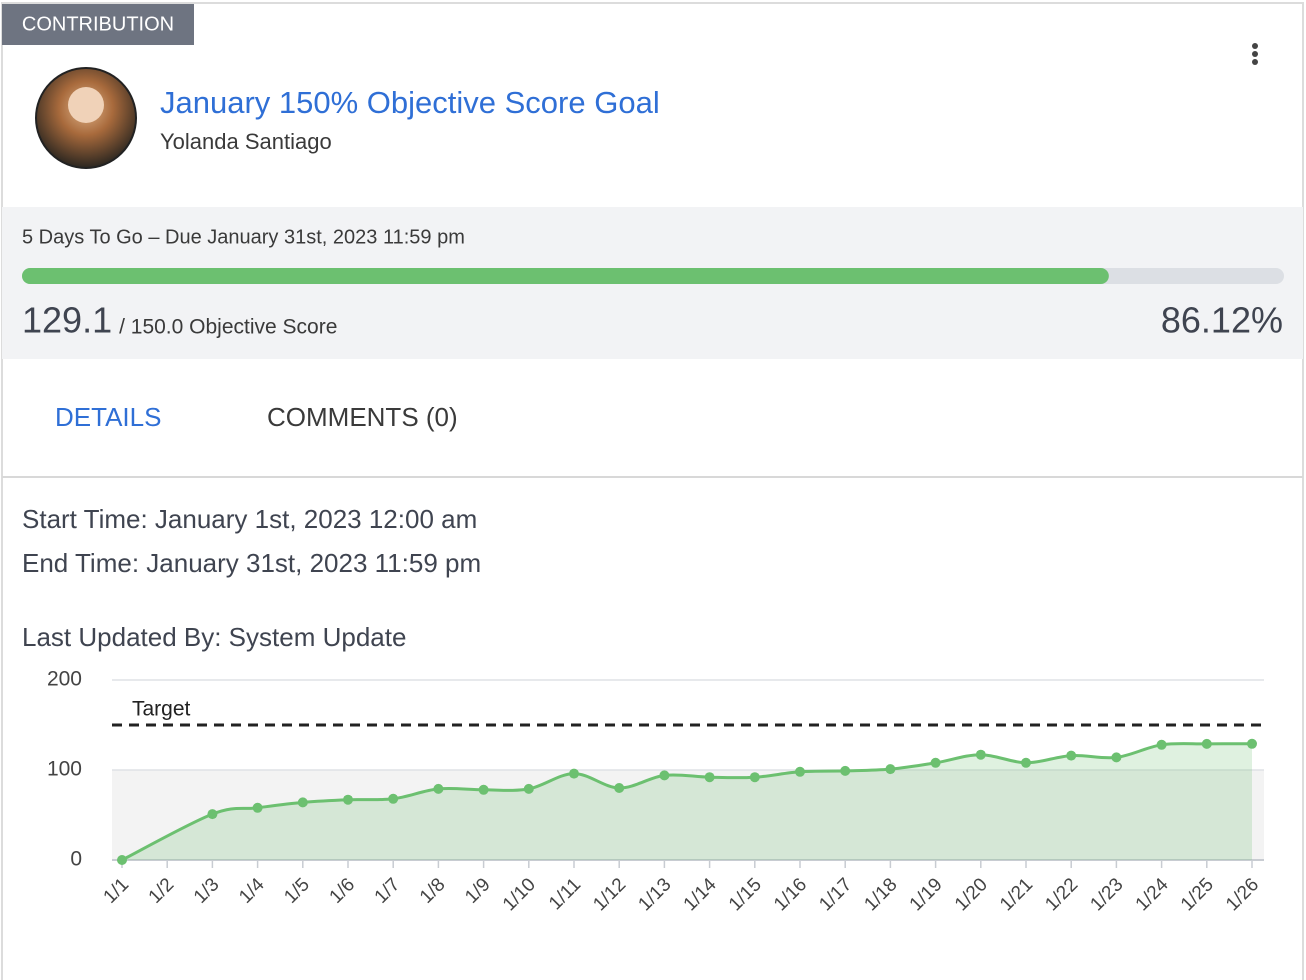 Image resolution: width=1306 pixels, height=980 pixels. What do you see at coordinates (249, 519) in the screenshot?
I see `start-time: Start Time: January 1st, 2023 12:00 am` at bounding box center [249, 519].